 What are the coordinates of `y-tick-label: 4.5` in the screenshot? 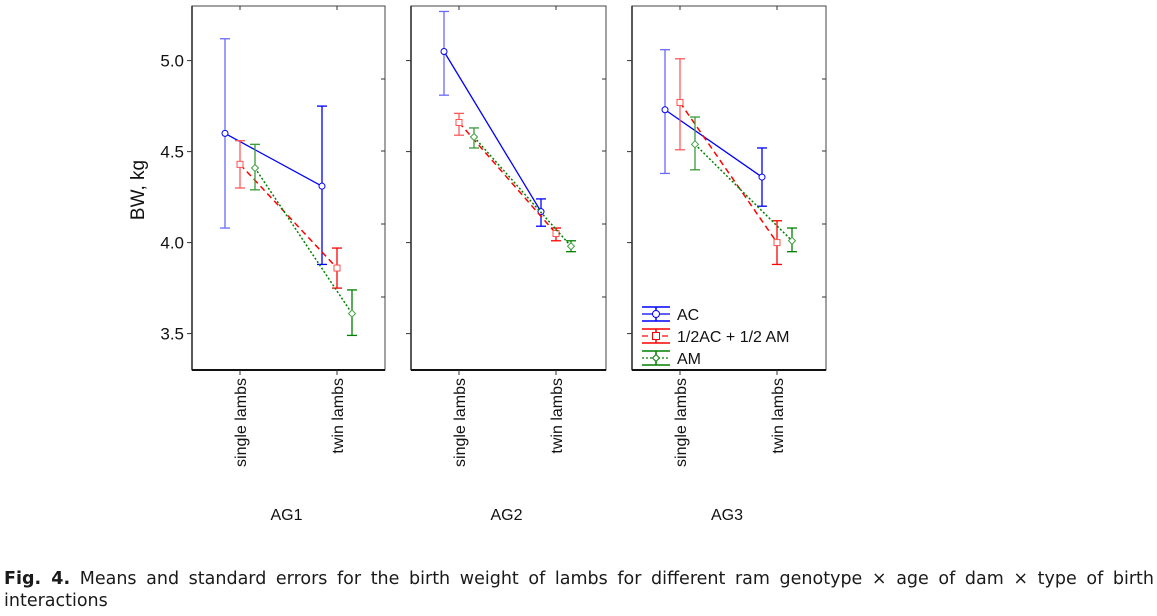 It's located at (172, 152).